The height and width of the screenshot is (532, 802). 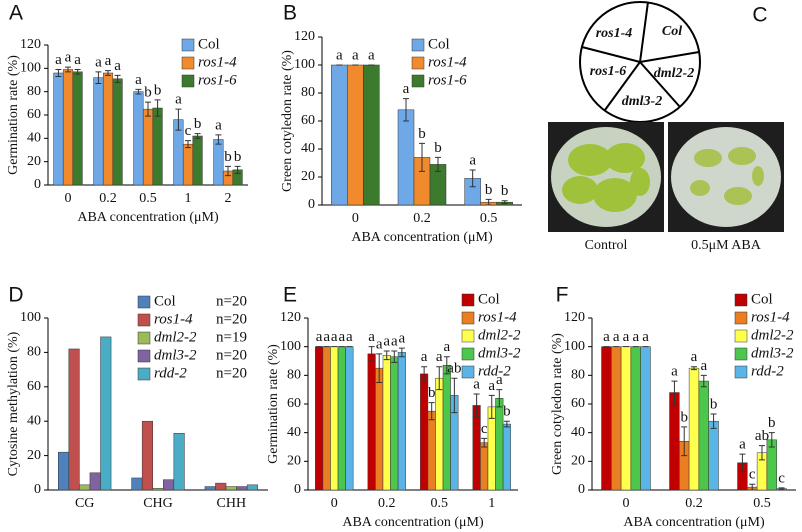 I want to click on x-tick-label: CHH, so click(x=232, y=503).